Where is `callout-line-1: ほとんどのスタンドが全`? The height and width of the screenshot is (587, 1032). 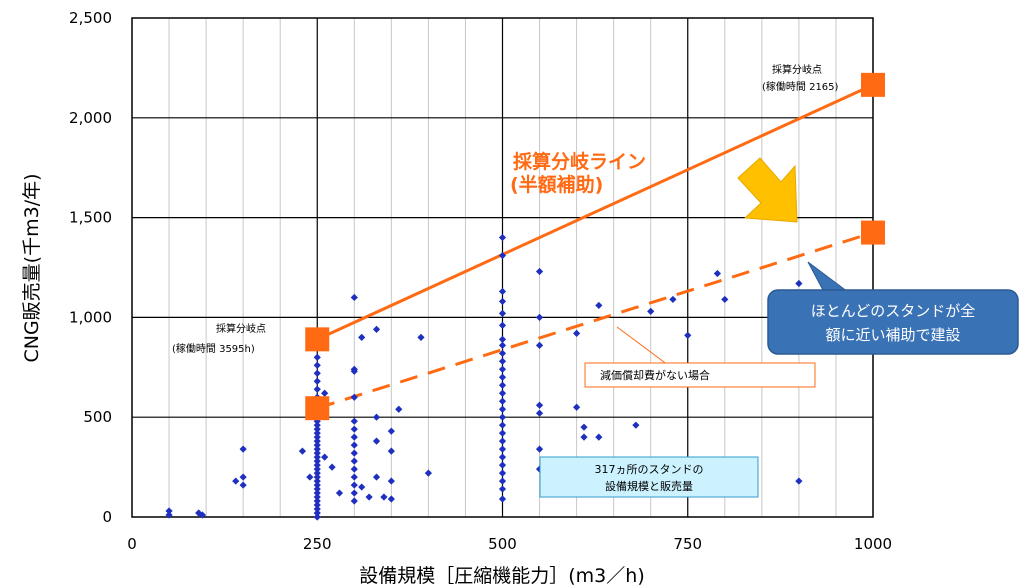
callout-line-1: ほとんどのスタンドが全 is located at coordinates (893, 311).